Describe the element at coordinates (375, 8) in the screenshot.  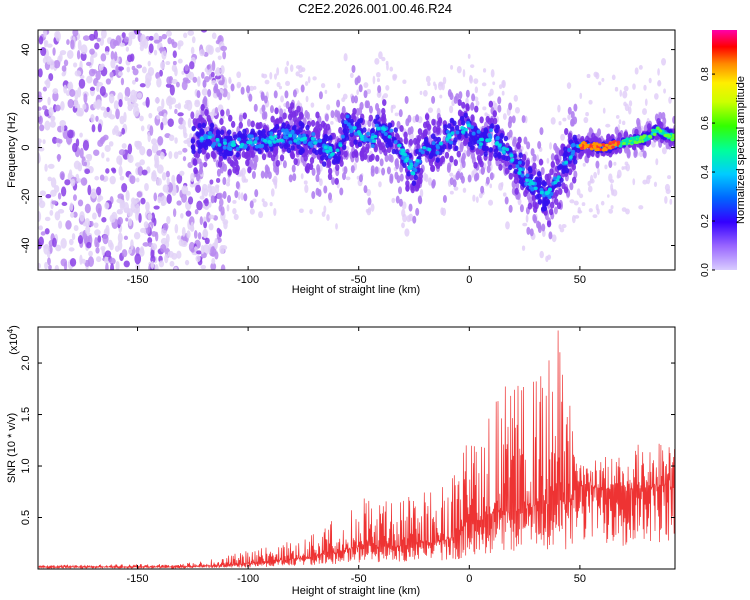
I see `figure-title: C2E2.2026.001.00.46.R24` at that location.